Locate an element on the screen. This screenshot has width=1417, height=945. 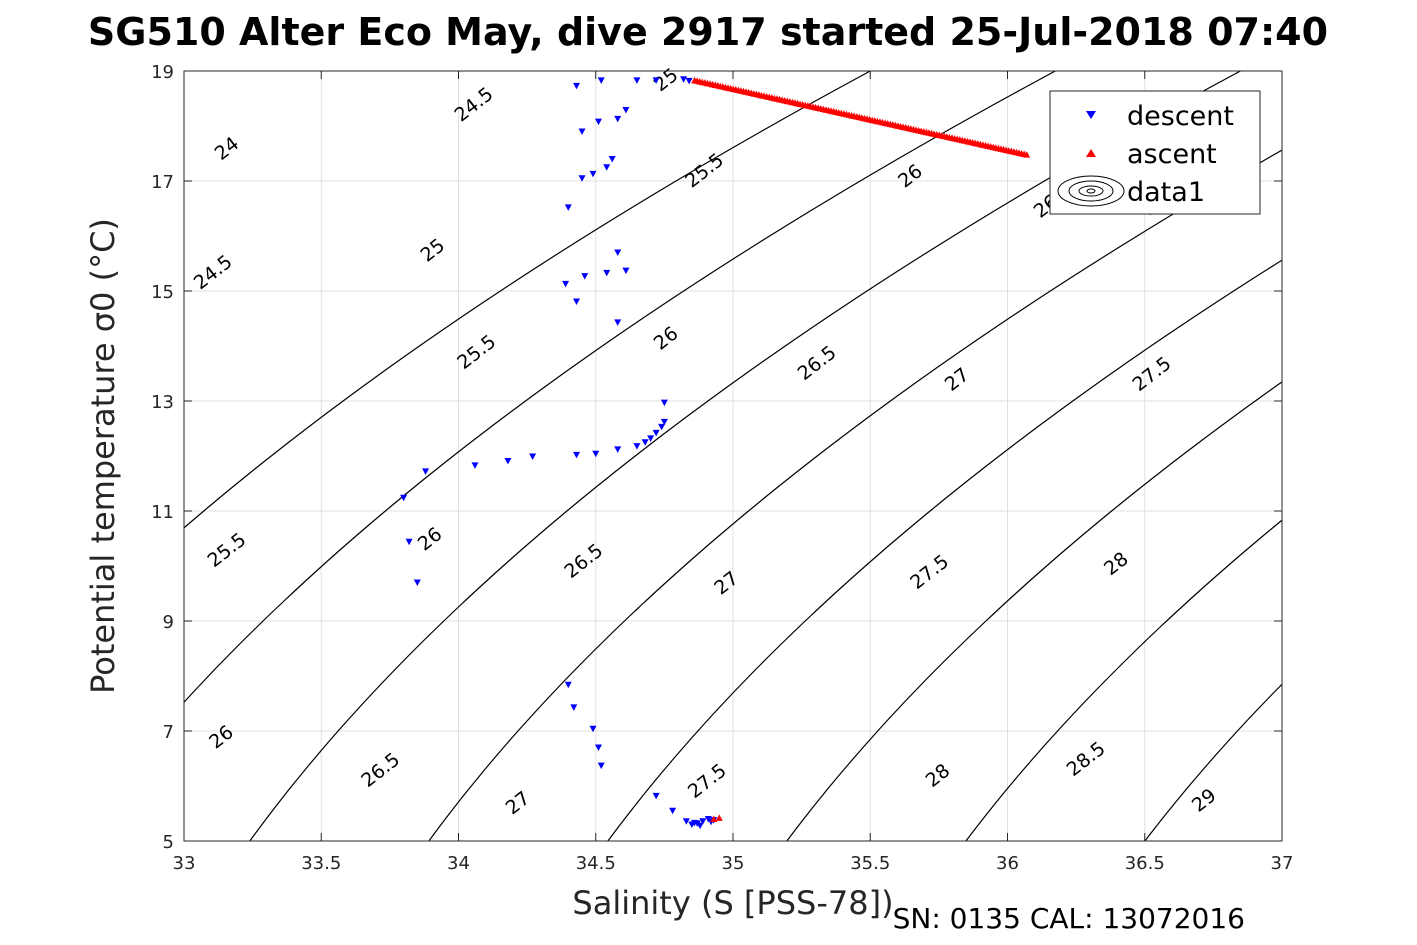
serial-calibration-note: SN: 0135 CAL: 13072016 is located at coordinates (1069, 918).